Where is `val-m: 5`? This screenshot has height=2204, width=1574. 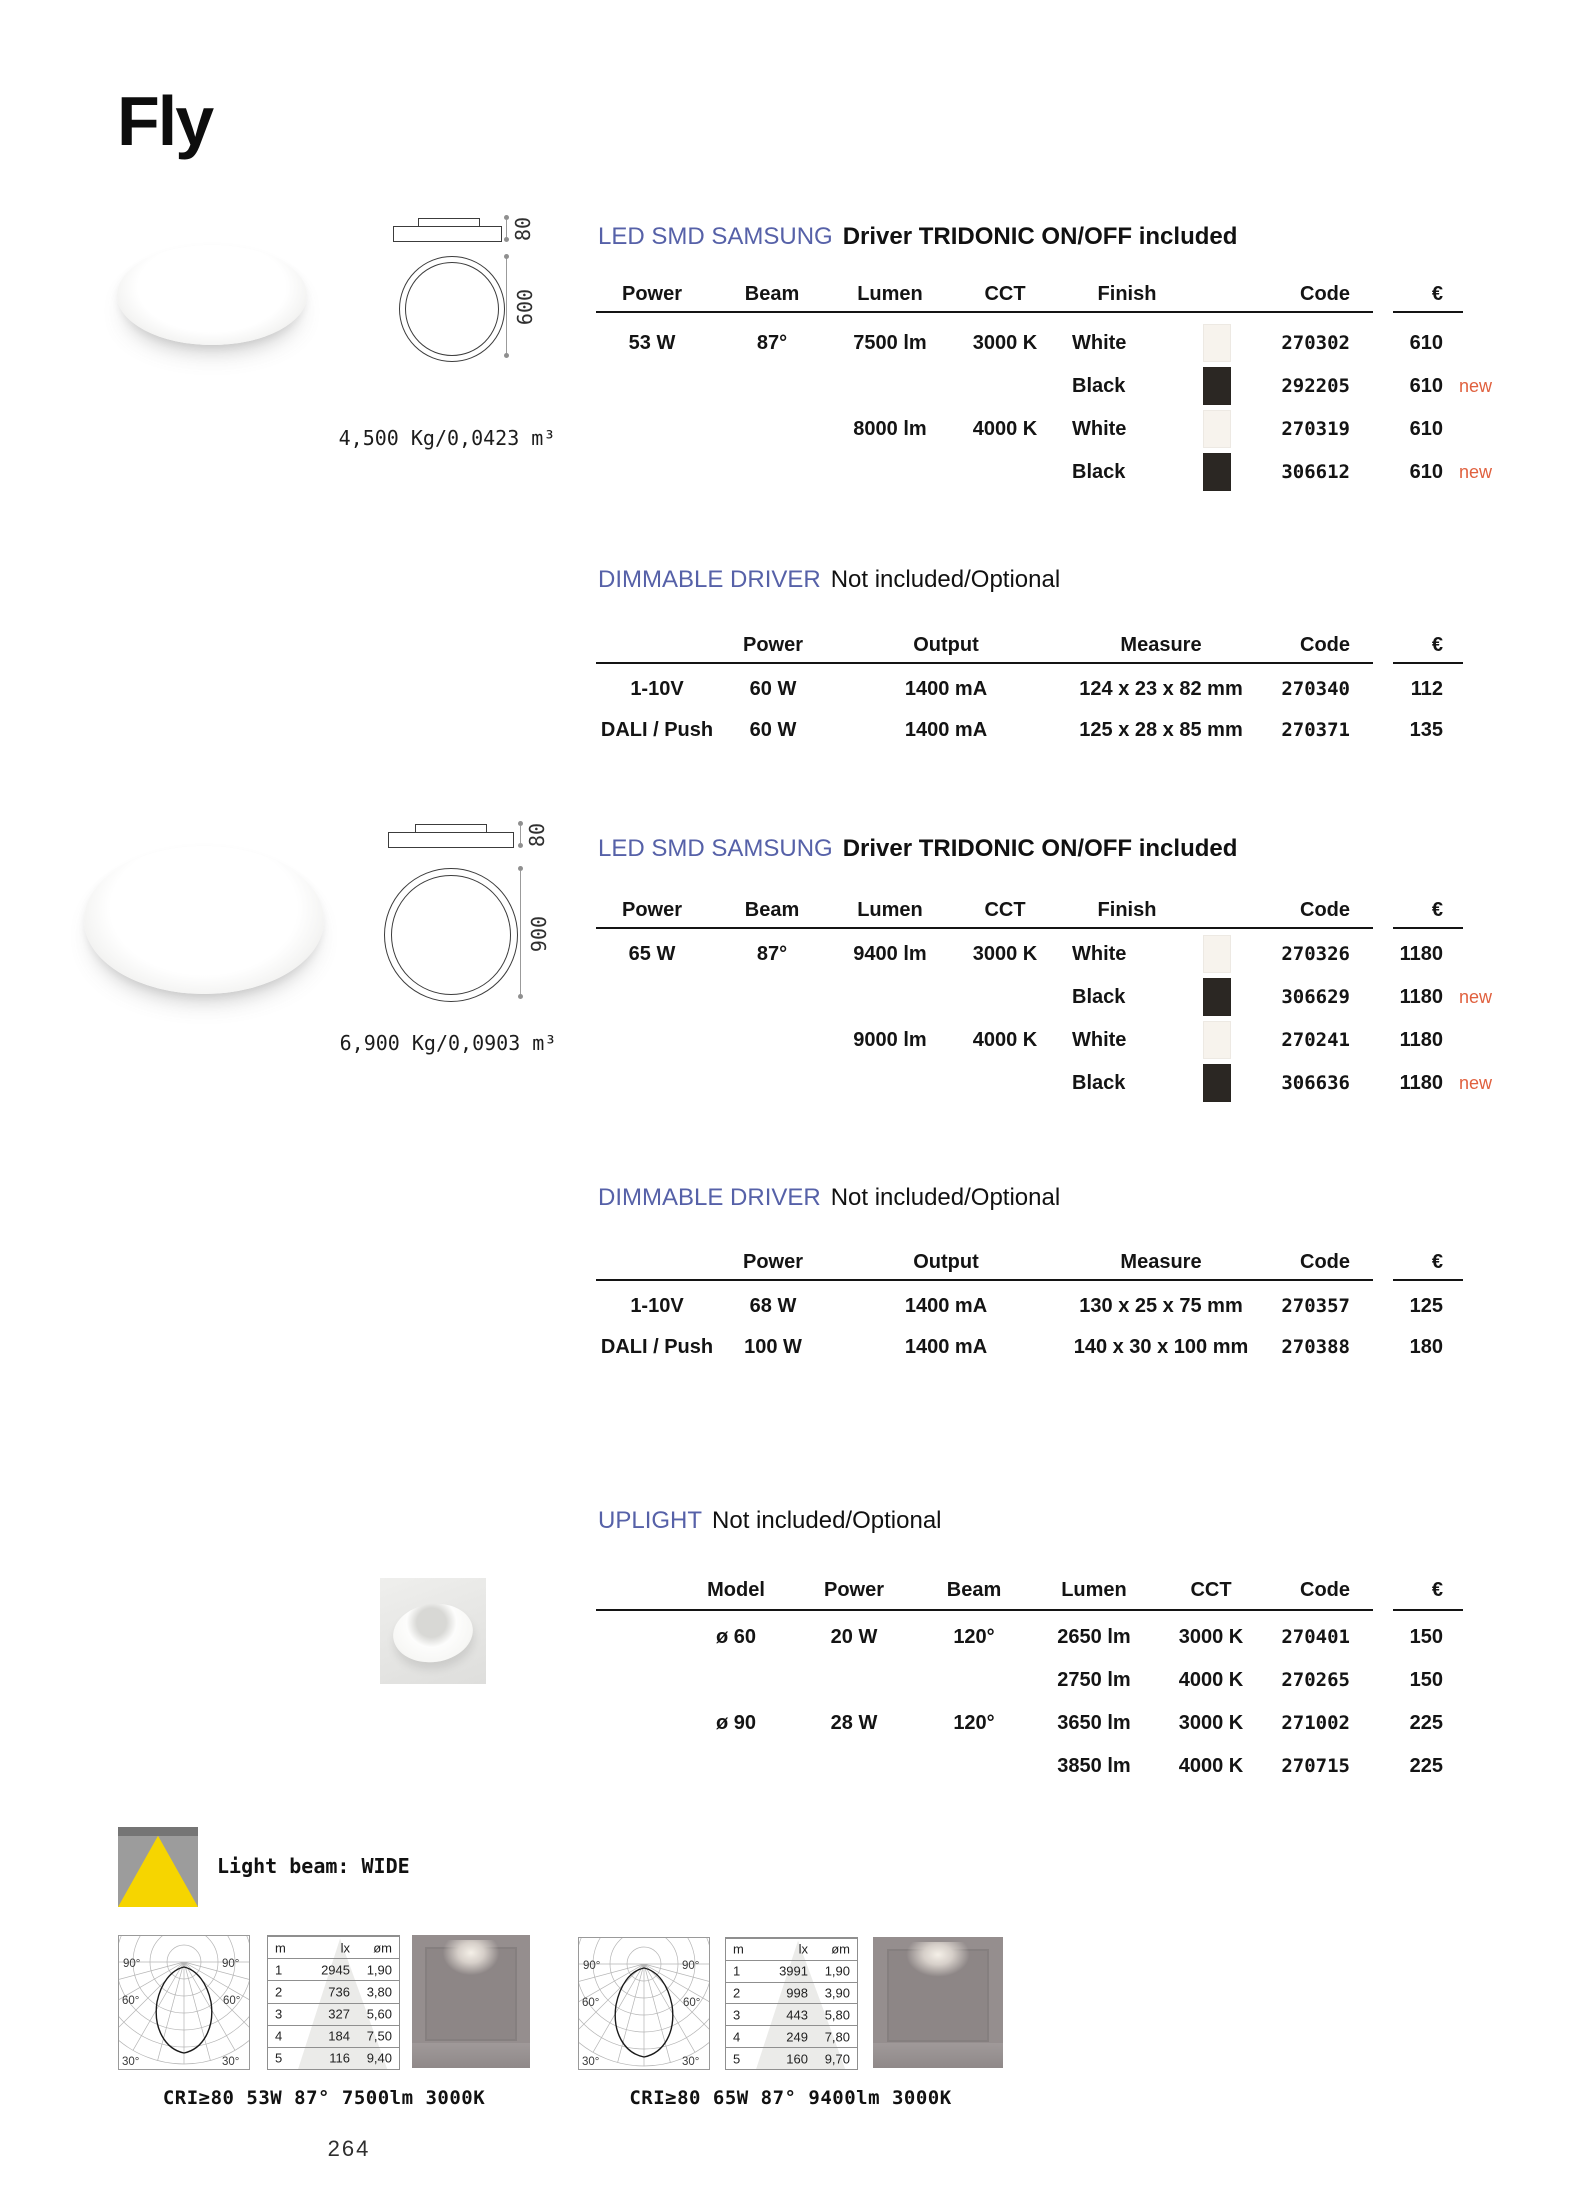 val-m: 5 is located at coordinates (279, 2058).